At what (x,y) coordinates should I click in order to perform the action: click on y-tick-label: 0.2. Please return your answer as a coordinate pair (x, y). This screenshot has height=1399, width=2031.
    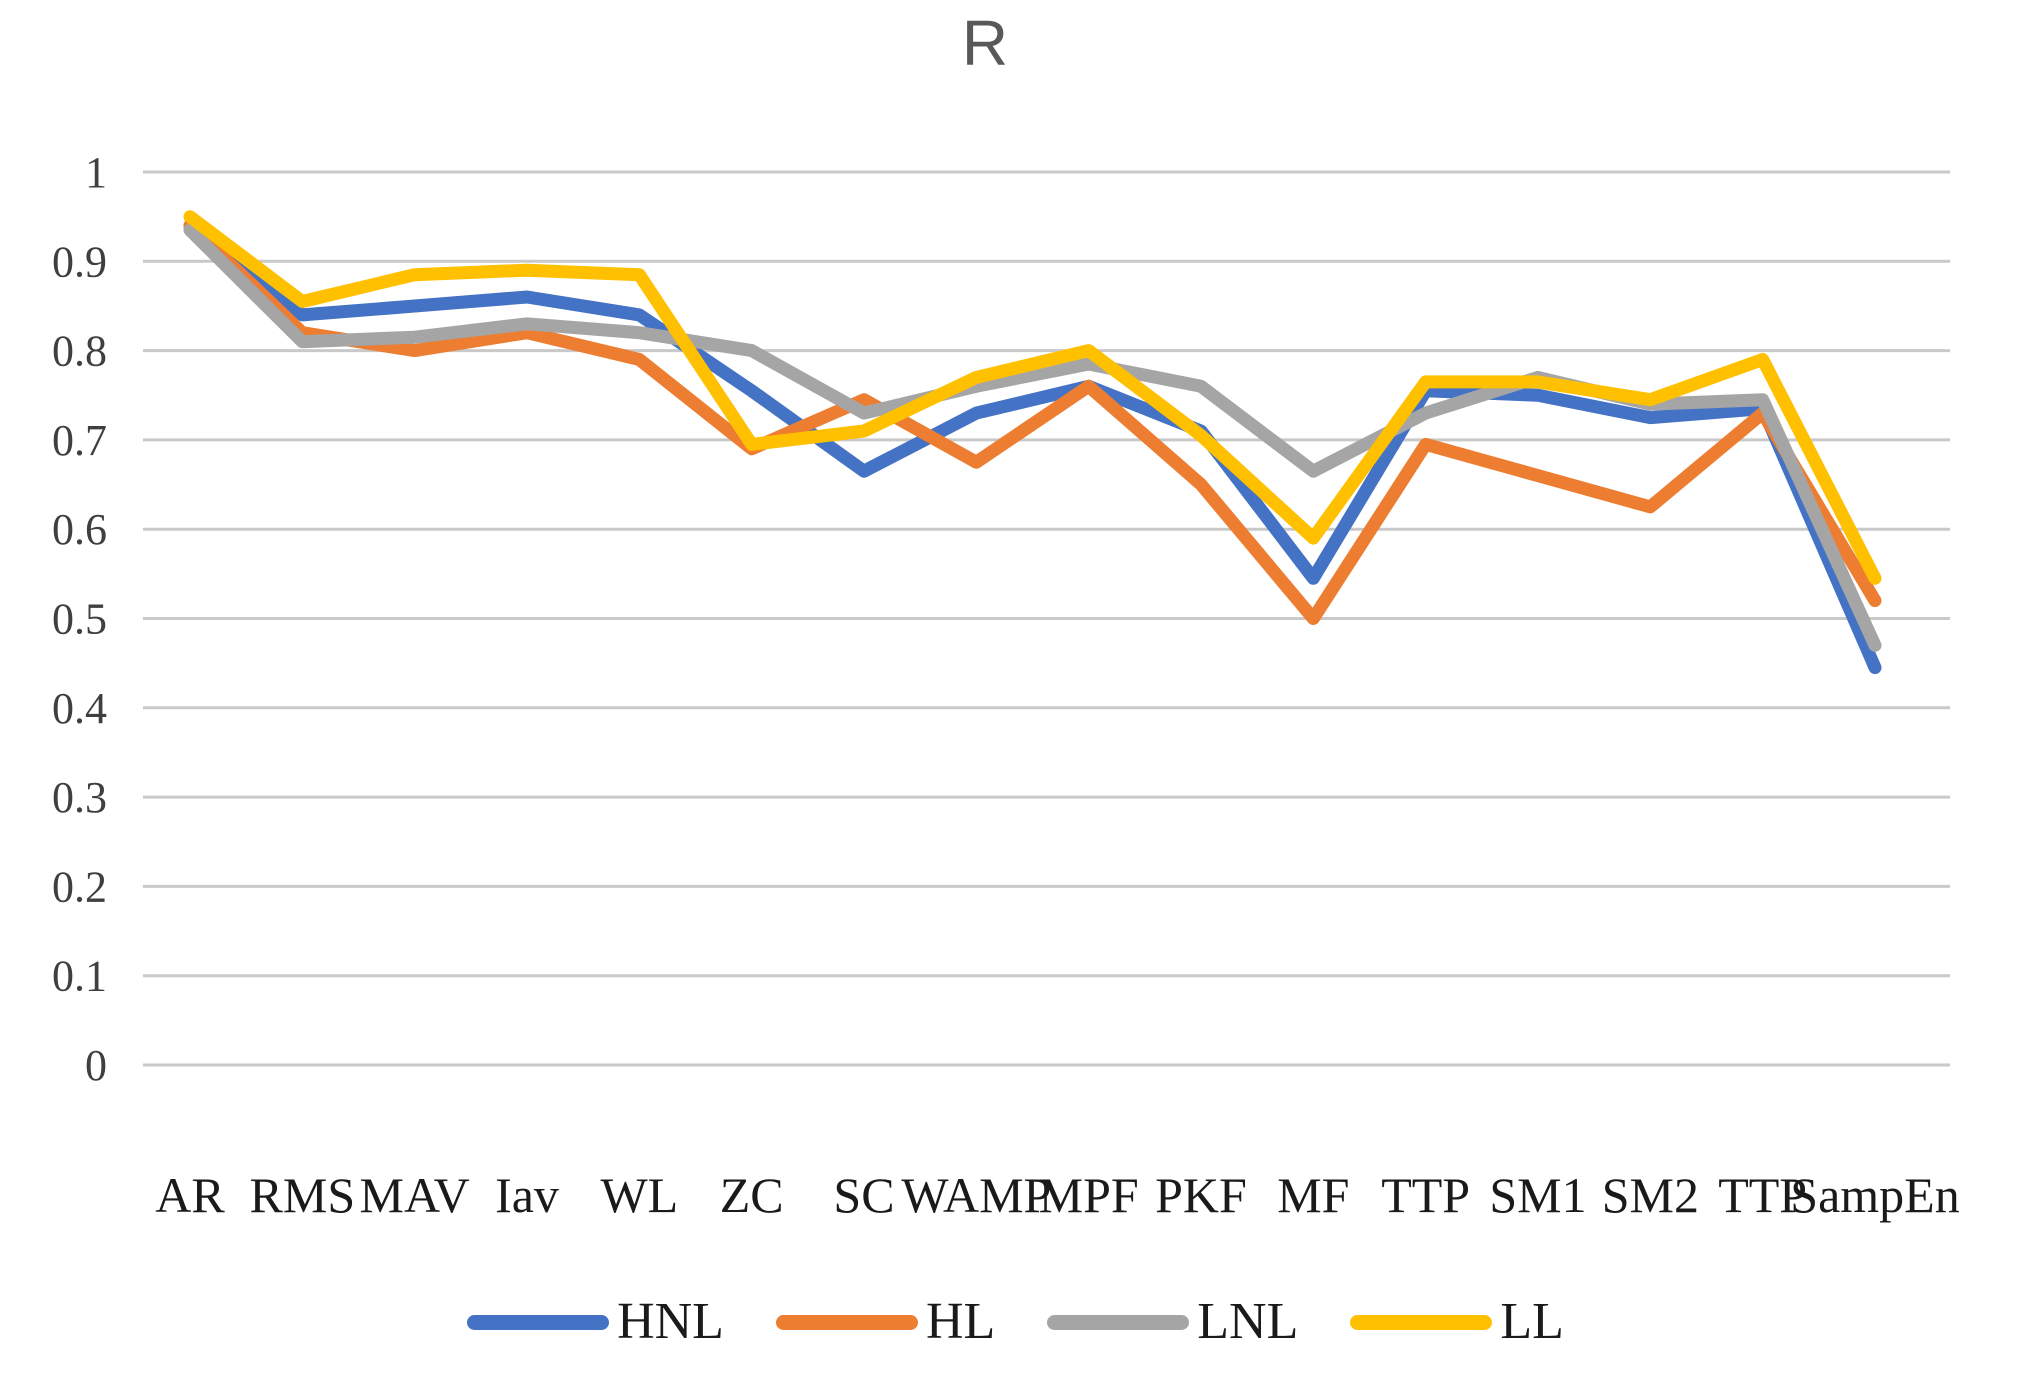
    Looking at the image, I should click on (79, 886).